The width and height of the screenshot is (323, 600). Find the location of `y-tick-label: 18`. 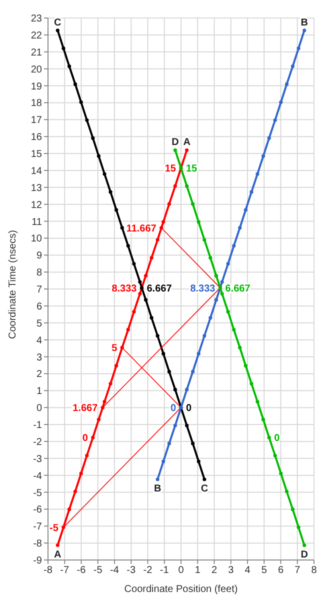

y-tick-label: 18 is located at coordinates (36, 104).